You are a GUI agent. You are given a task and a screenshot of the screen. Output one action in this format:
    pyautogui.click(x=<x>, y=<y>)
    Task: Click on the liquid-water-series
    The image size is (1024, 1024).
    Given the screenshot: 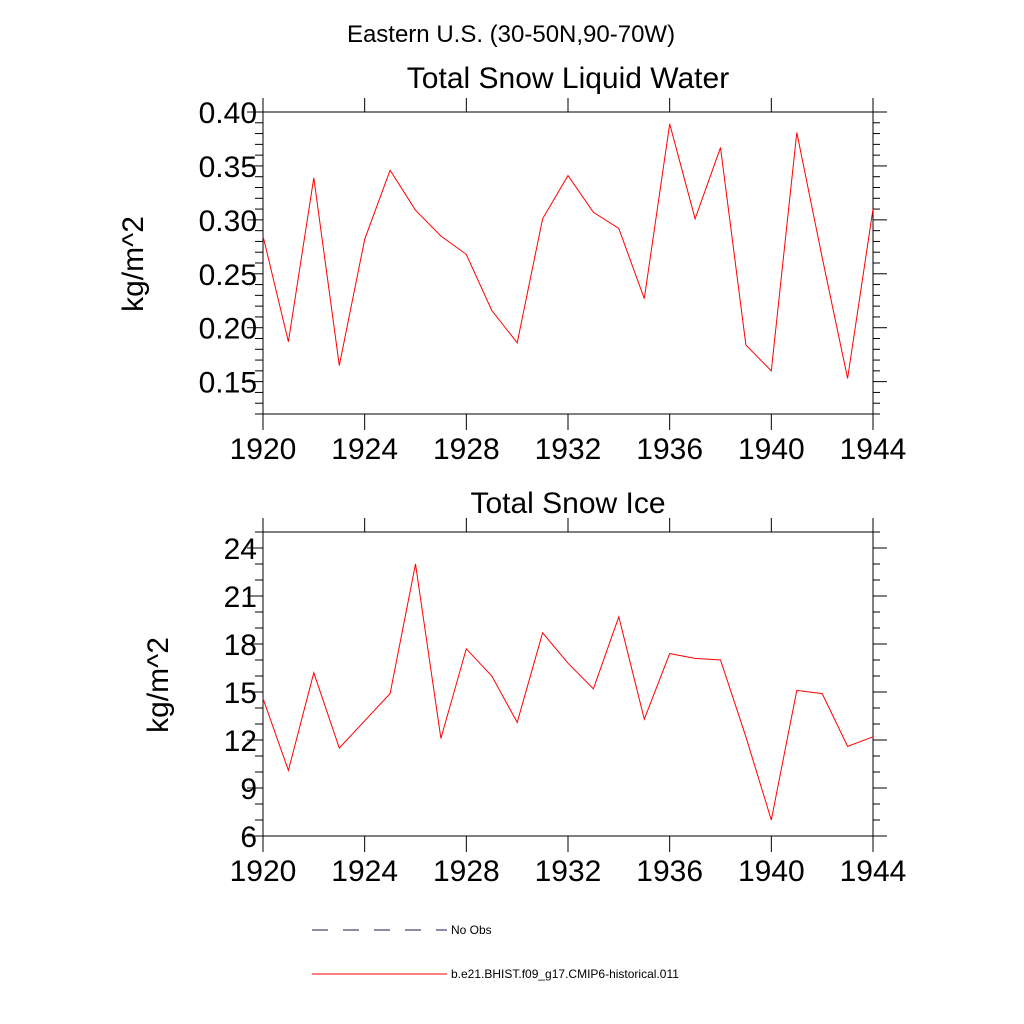 What is the action you would take?
    pyautogui.click(x=568, y=251)
    